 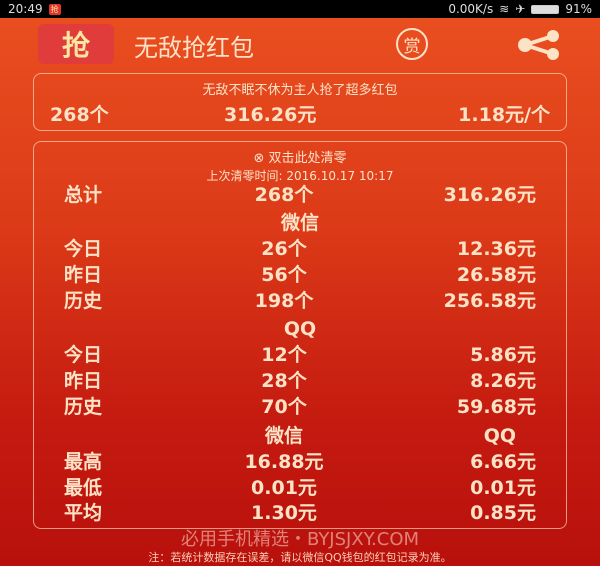 I want to click on row-label: 最高, so click(x=83, y=462).